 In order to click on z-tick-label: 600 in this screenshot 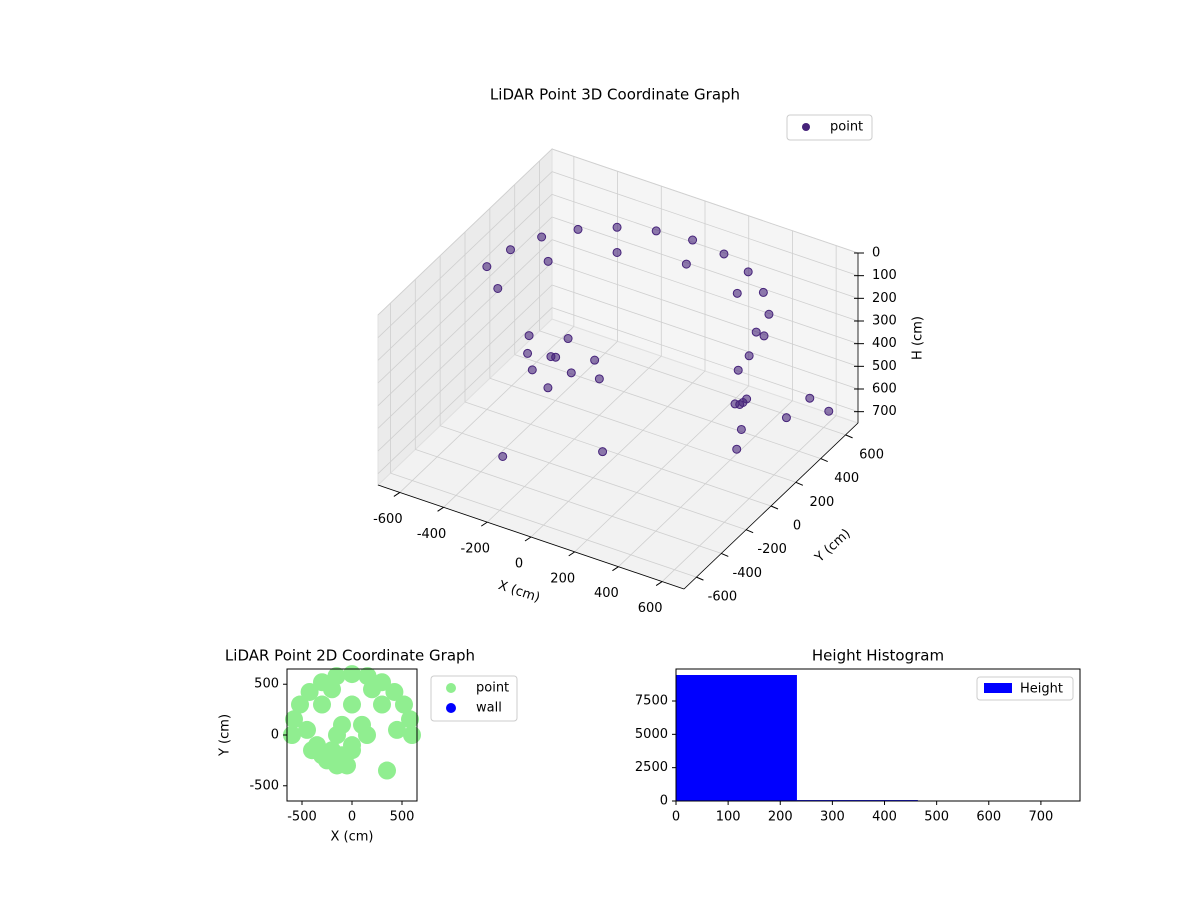, I will do `click(884, 389)`.